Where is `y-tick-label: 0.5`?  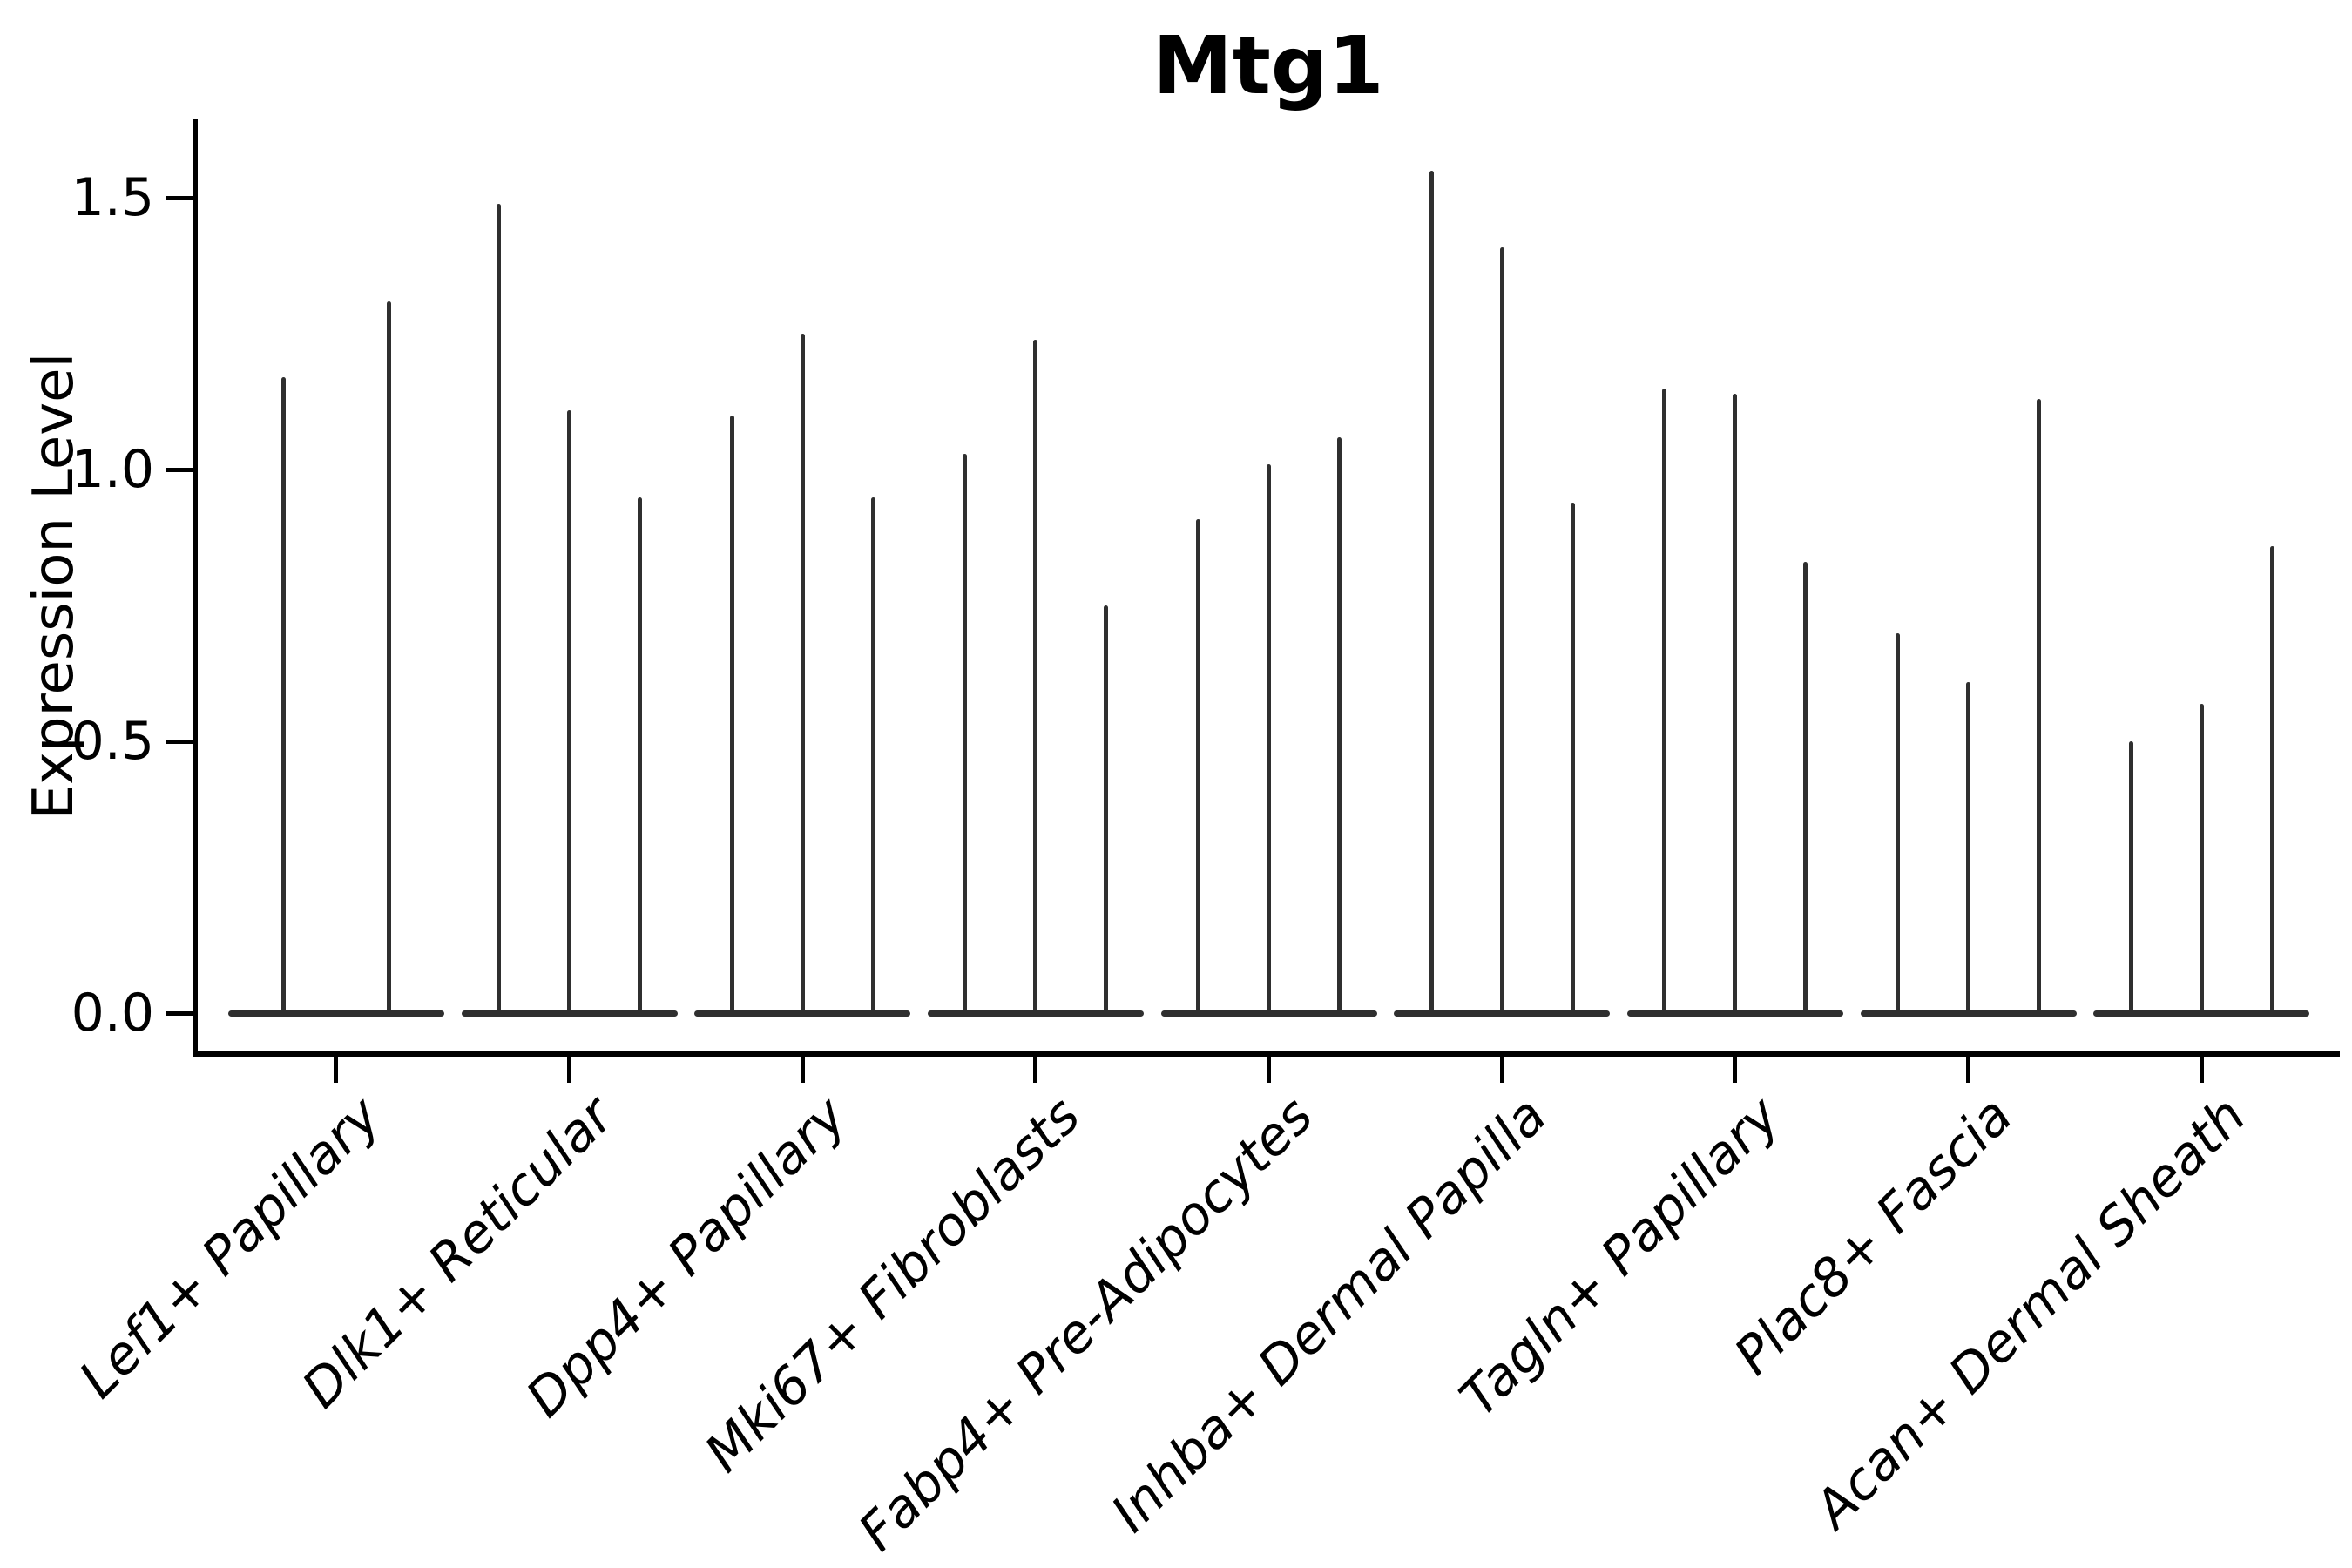
y-tick-label: 0.5 is located at coordinates (113, 742).